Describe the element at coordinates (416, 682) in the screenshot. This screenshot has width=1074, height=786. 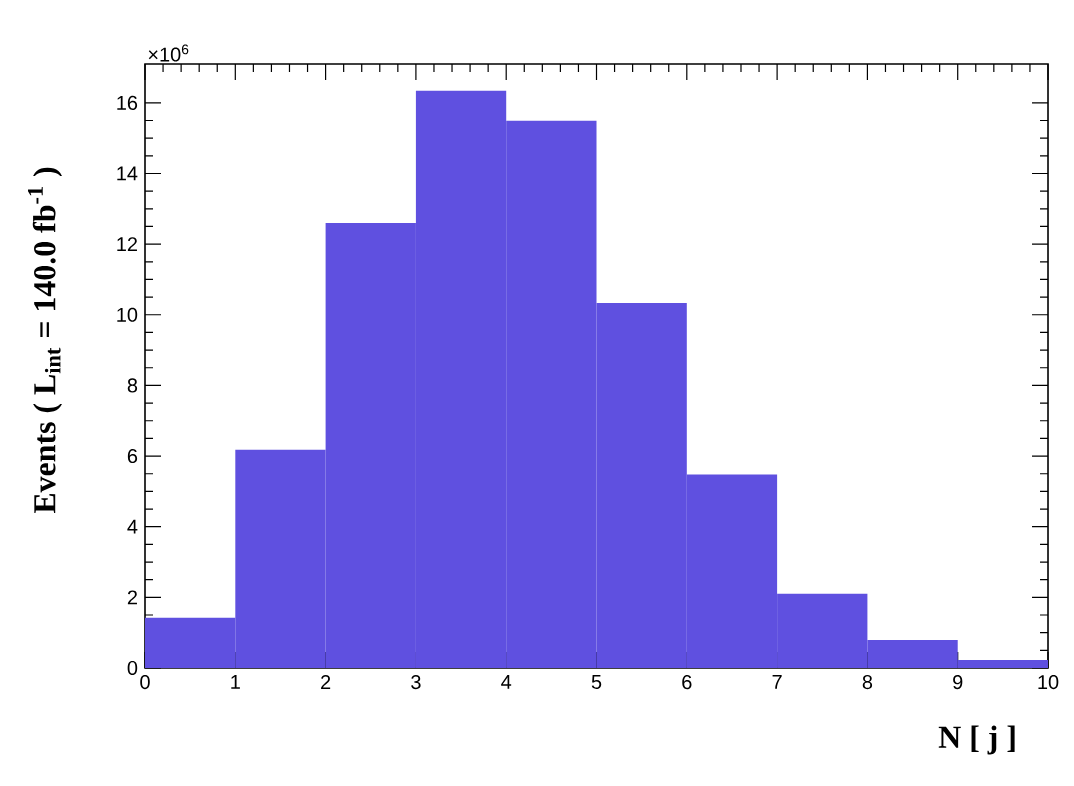
I see `x-tick-label: 3` at that location.